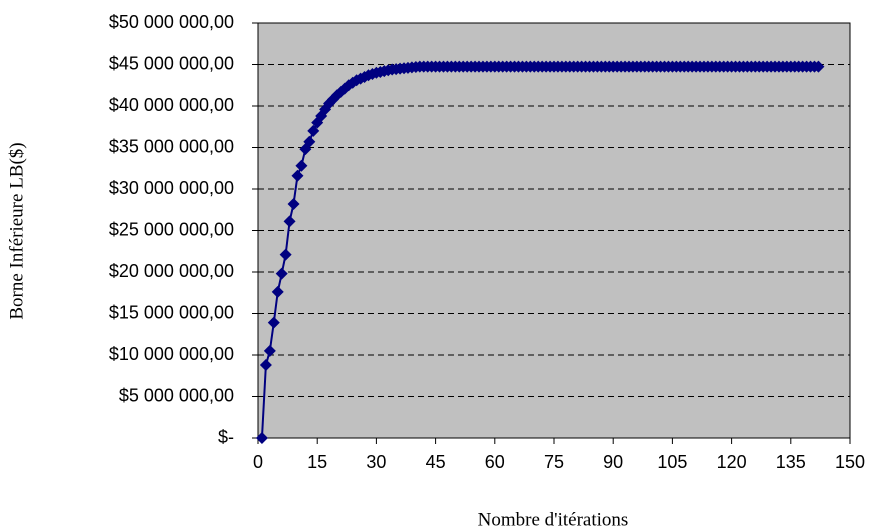 Image resolution: width=878 pixels, height=532 pixels. Describe the element at coordinates (791, 462) in the screenshot. I see `x-tick-label: 135` at that location.